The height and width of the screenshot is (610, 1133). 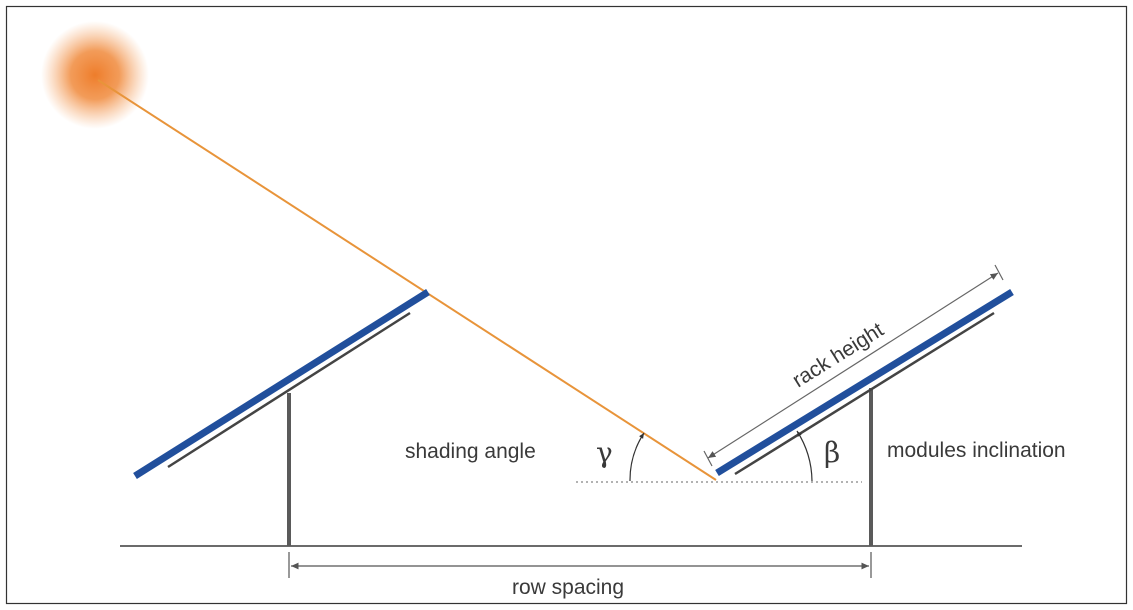 I want to click on rack-height-tick-bottom, so click(x=708, y=458).